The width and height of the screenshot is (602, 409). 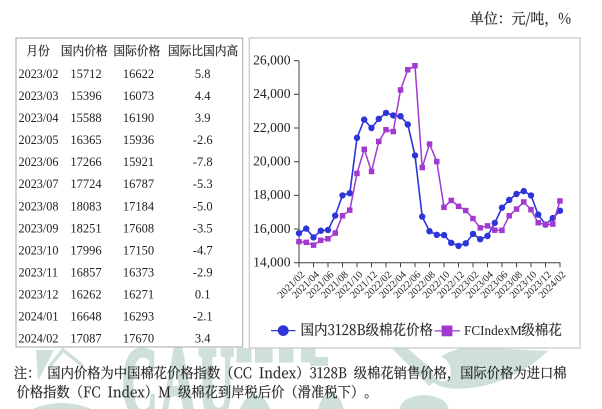 I want to click on svg-text: 2023/11, so click(x=39, y=273).